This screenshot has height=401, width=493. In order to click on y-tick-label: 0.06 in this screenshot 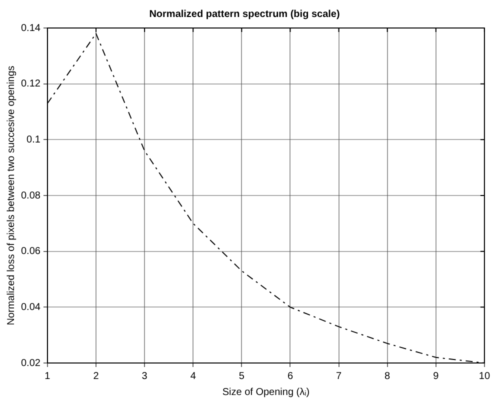, I will do `click(30, 252)`.